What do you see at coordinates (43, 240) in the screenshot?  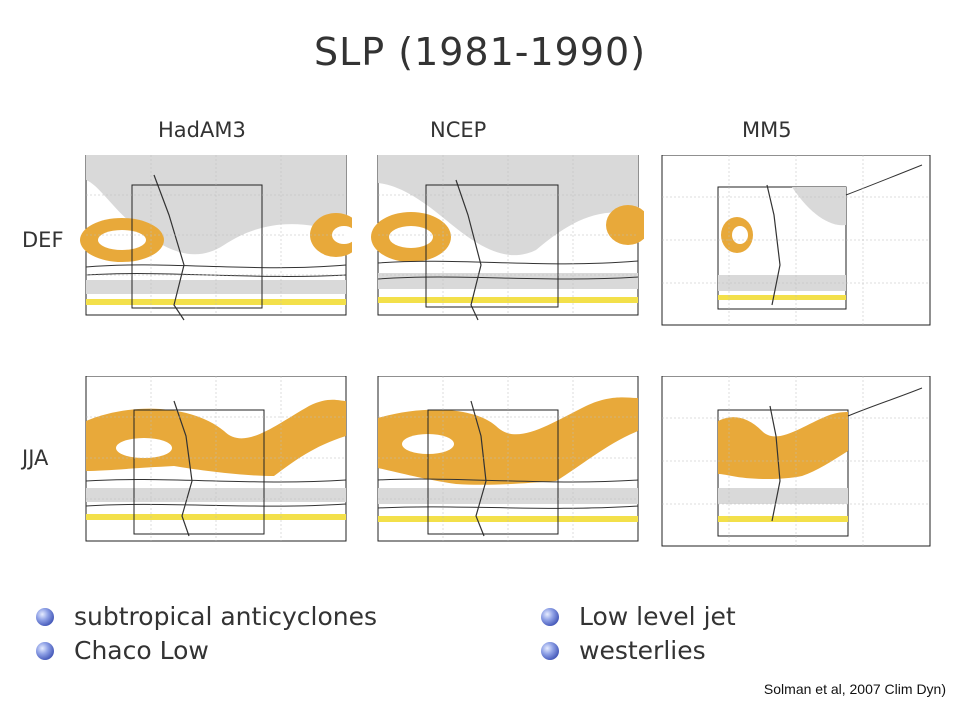 I see `row-header-def: DEF` at bounding box center [43, 240].